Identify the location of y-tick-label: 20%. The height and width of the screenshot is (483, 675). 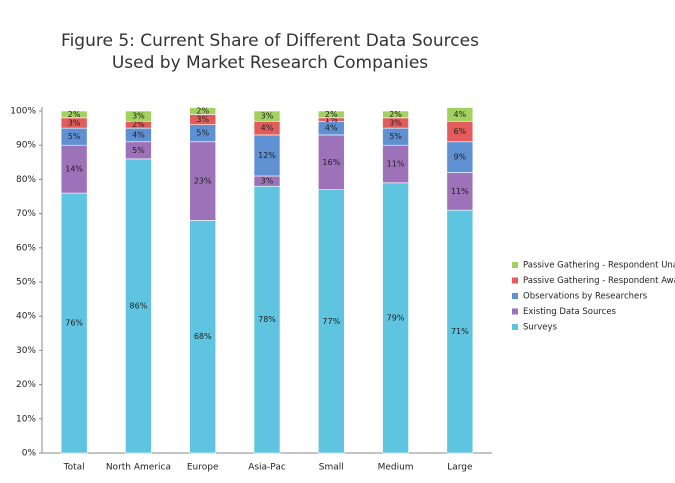
(26, 385).